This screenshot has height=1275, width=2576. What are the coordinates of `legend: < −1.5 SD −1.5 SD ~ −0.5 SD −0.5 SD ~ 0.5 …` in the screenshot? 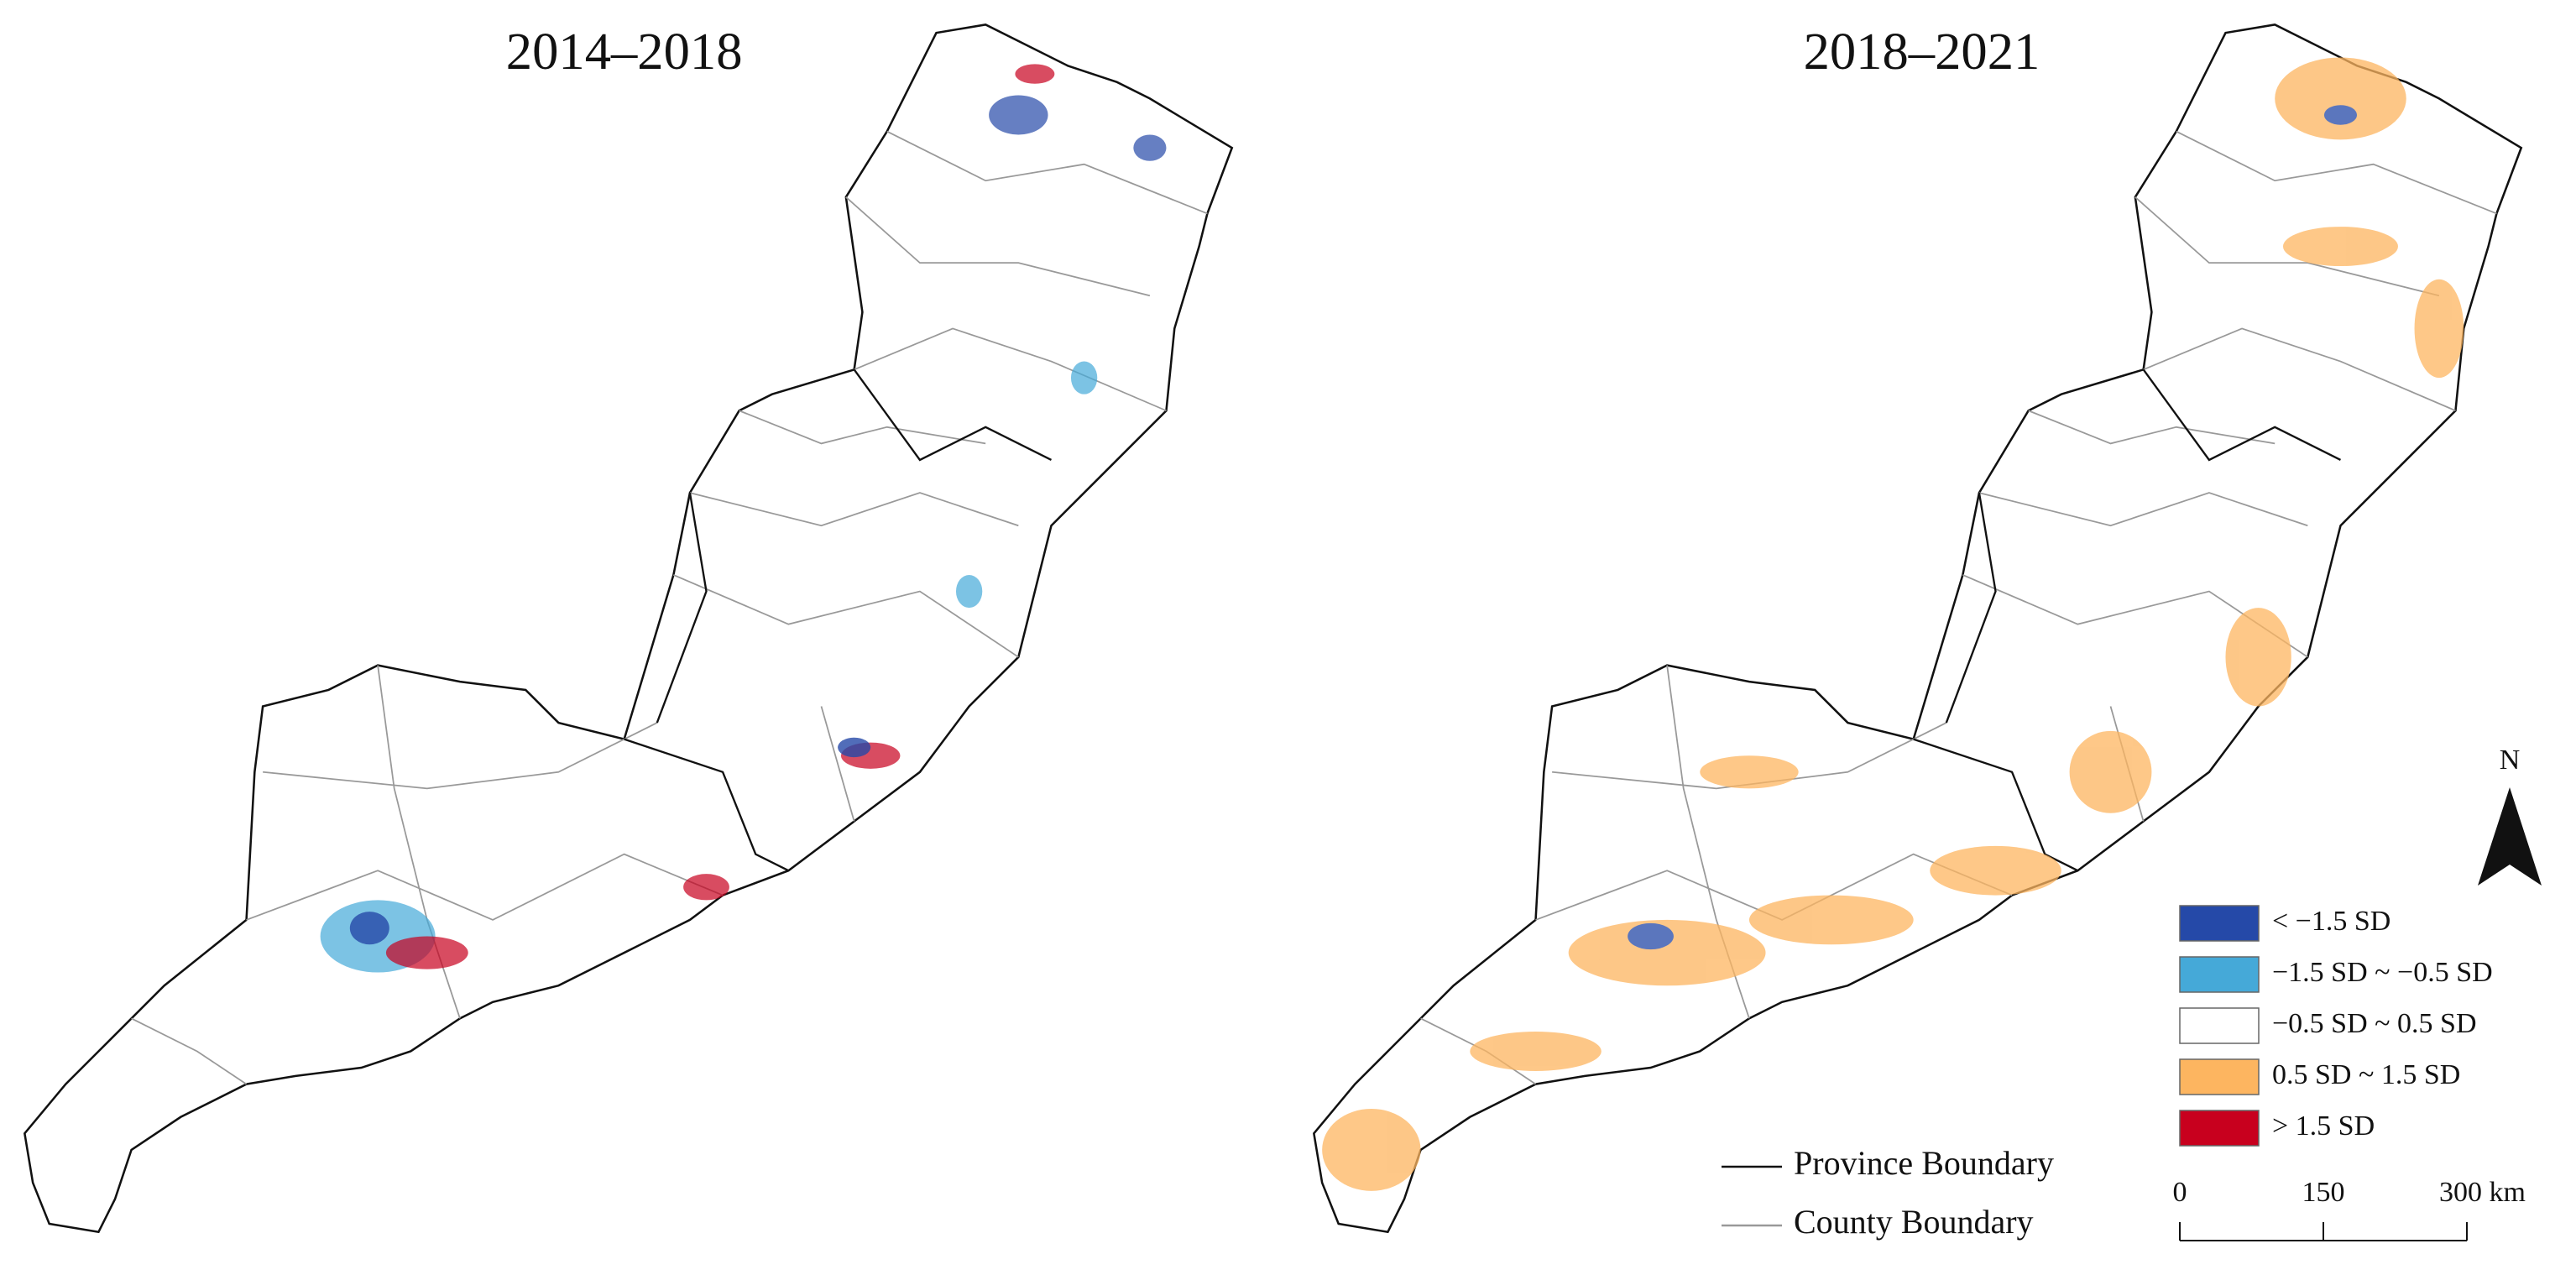 It's located at (2336, 1026).